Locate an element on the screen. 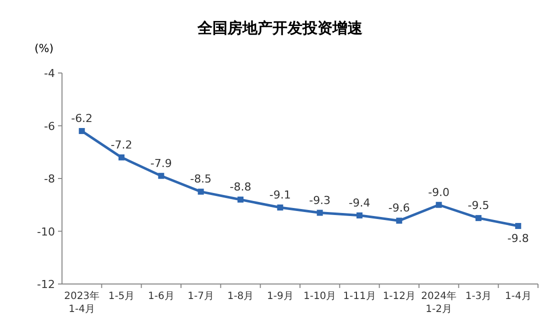  data-label: -9.8 is located at coordinates (518, 238).